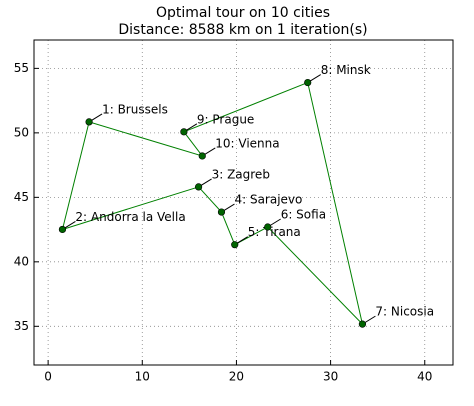 Image resolution: width=474 pixels, height=406 pixels. What do you see at coordinates (241, 174) in the screenshot?
I see `point-label: 3: Zagreb` at bounding box center [241, 174].